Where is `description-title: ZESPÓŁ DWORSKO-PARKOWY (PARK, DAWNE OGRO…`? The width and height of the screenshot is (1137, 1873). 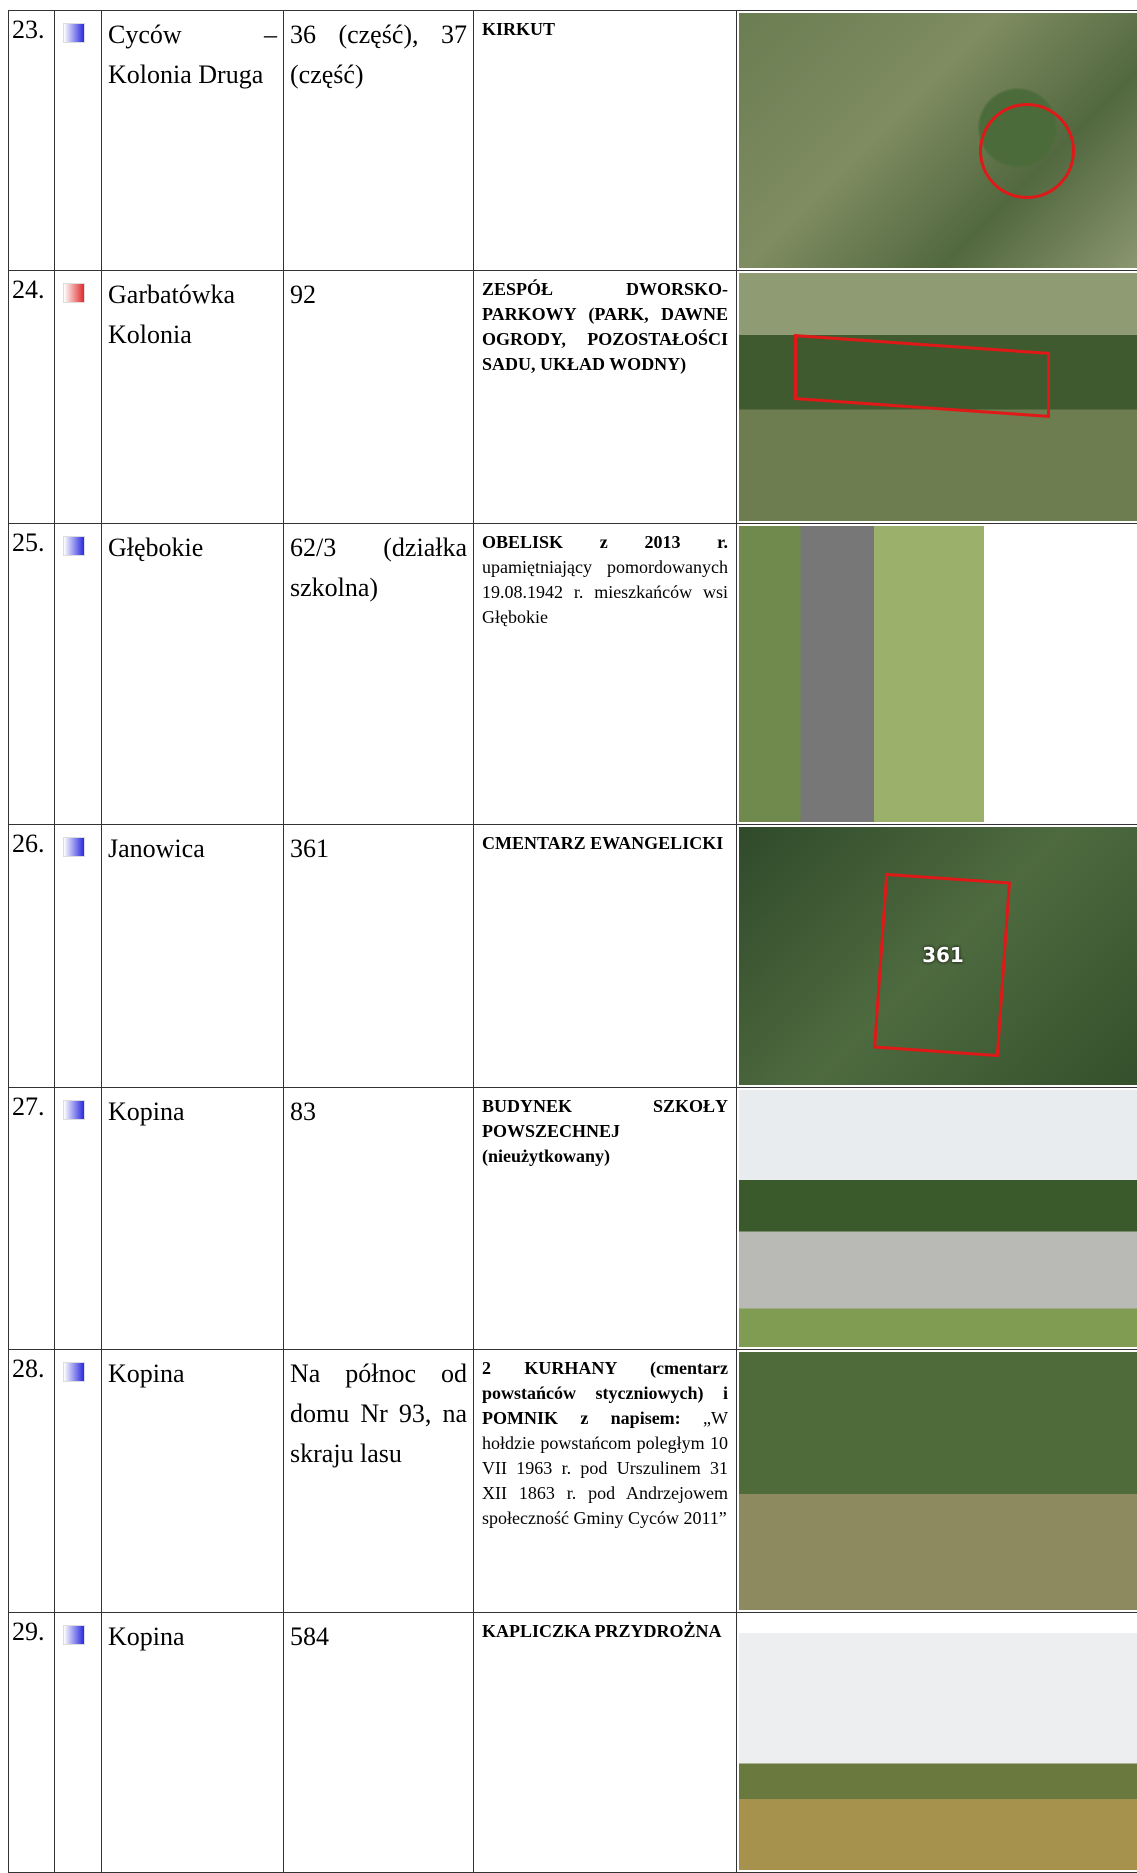
description-title: ZESPÓŁ DWORSKO-PARKOWY (PARK, DAWNE OGRO… is located at coordinates (605, 326).